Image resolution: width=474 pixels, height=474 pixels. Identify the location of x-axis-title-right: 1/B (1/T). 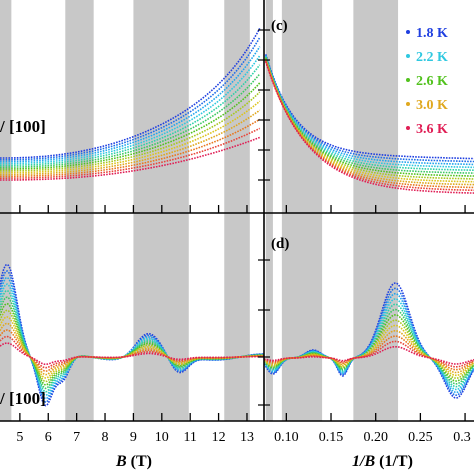
(382, 461).